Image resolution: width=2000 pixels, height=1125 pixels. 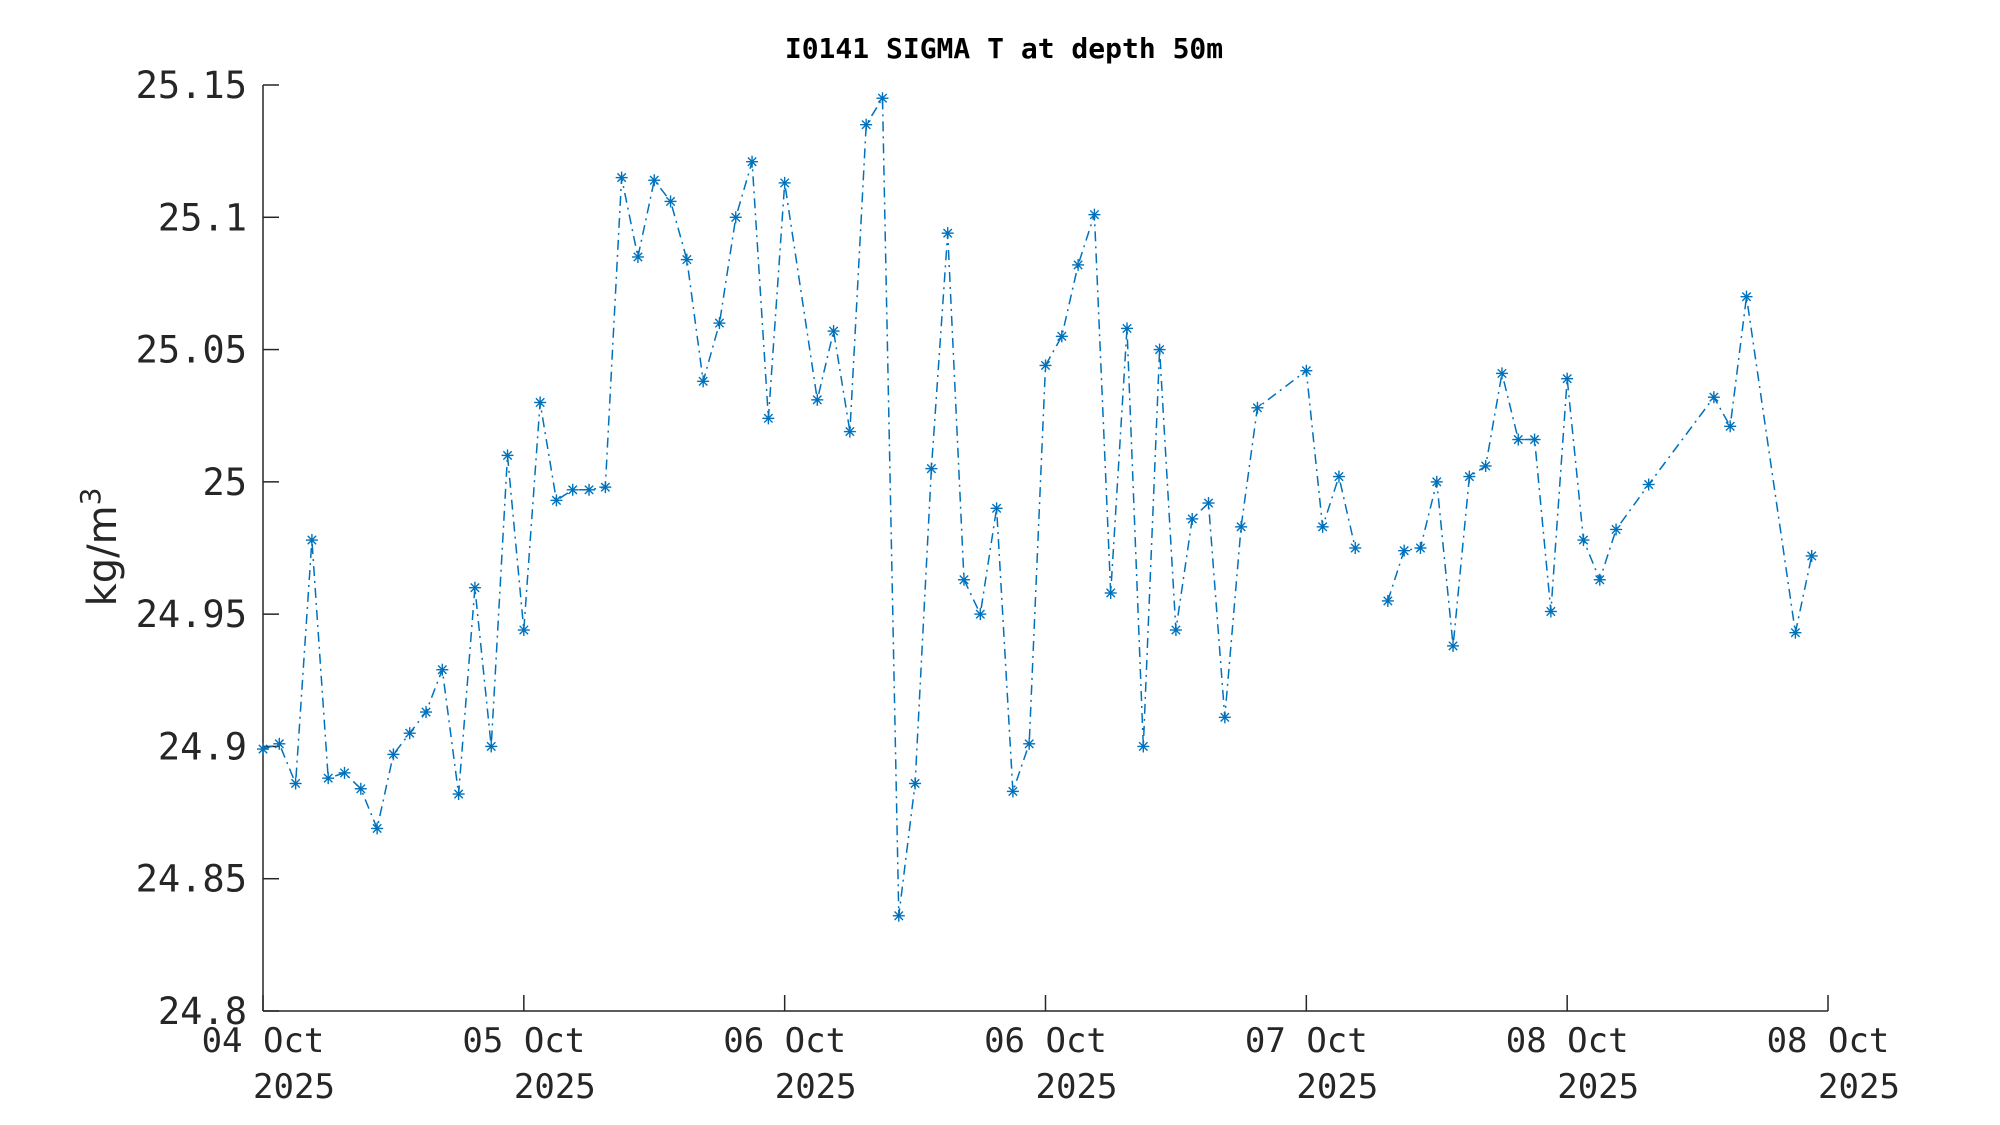 I want to click on y-axis-label-text: kg/m, so click(x=103, y=555).